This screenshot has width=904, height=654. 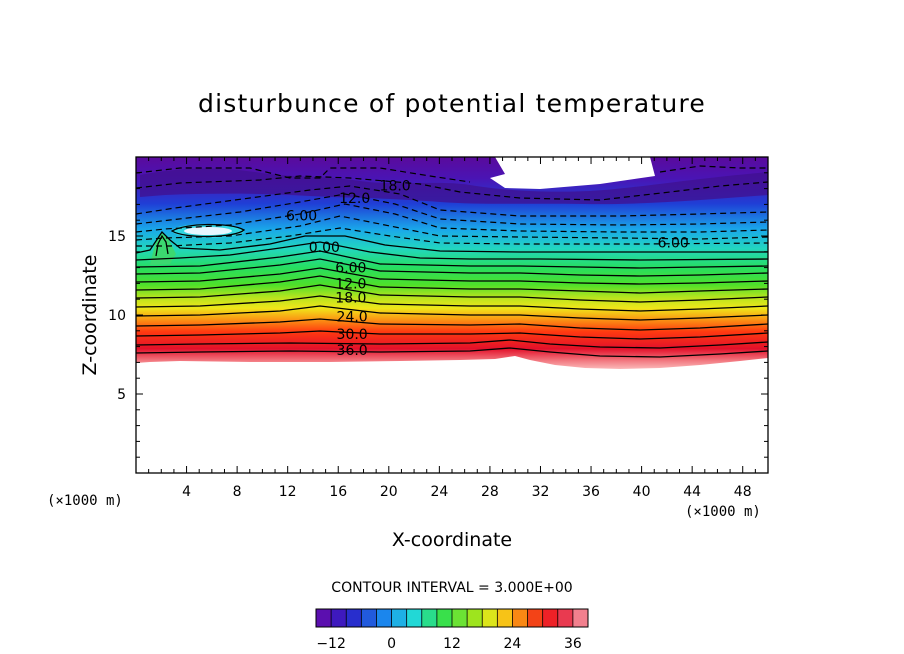 I want to click on x-axis-label: X-coordinate, so click(x=452, y=540).